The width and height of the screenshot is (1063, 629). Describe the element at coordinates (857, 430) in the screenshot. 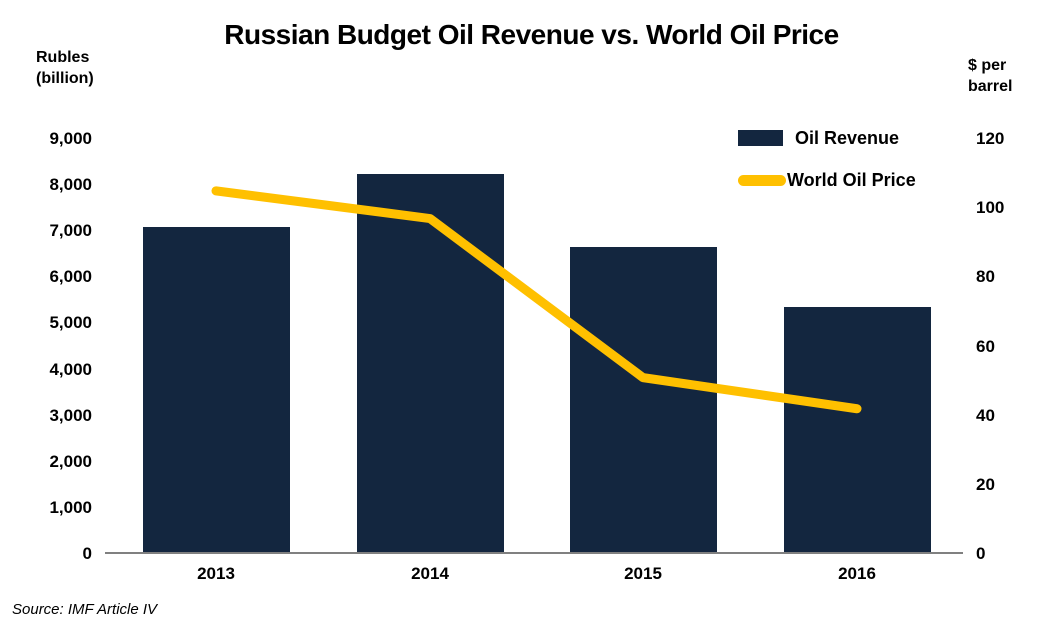

I see `bar-2016` at that location.